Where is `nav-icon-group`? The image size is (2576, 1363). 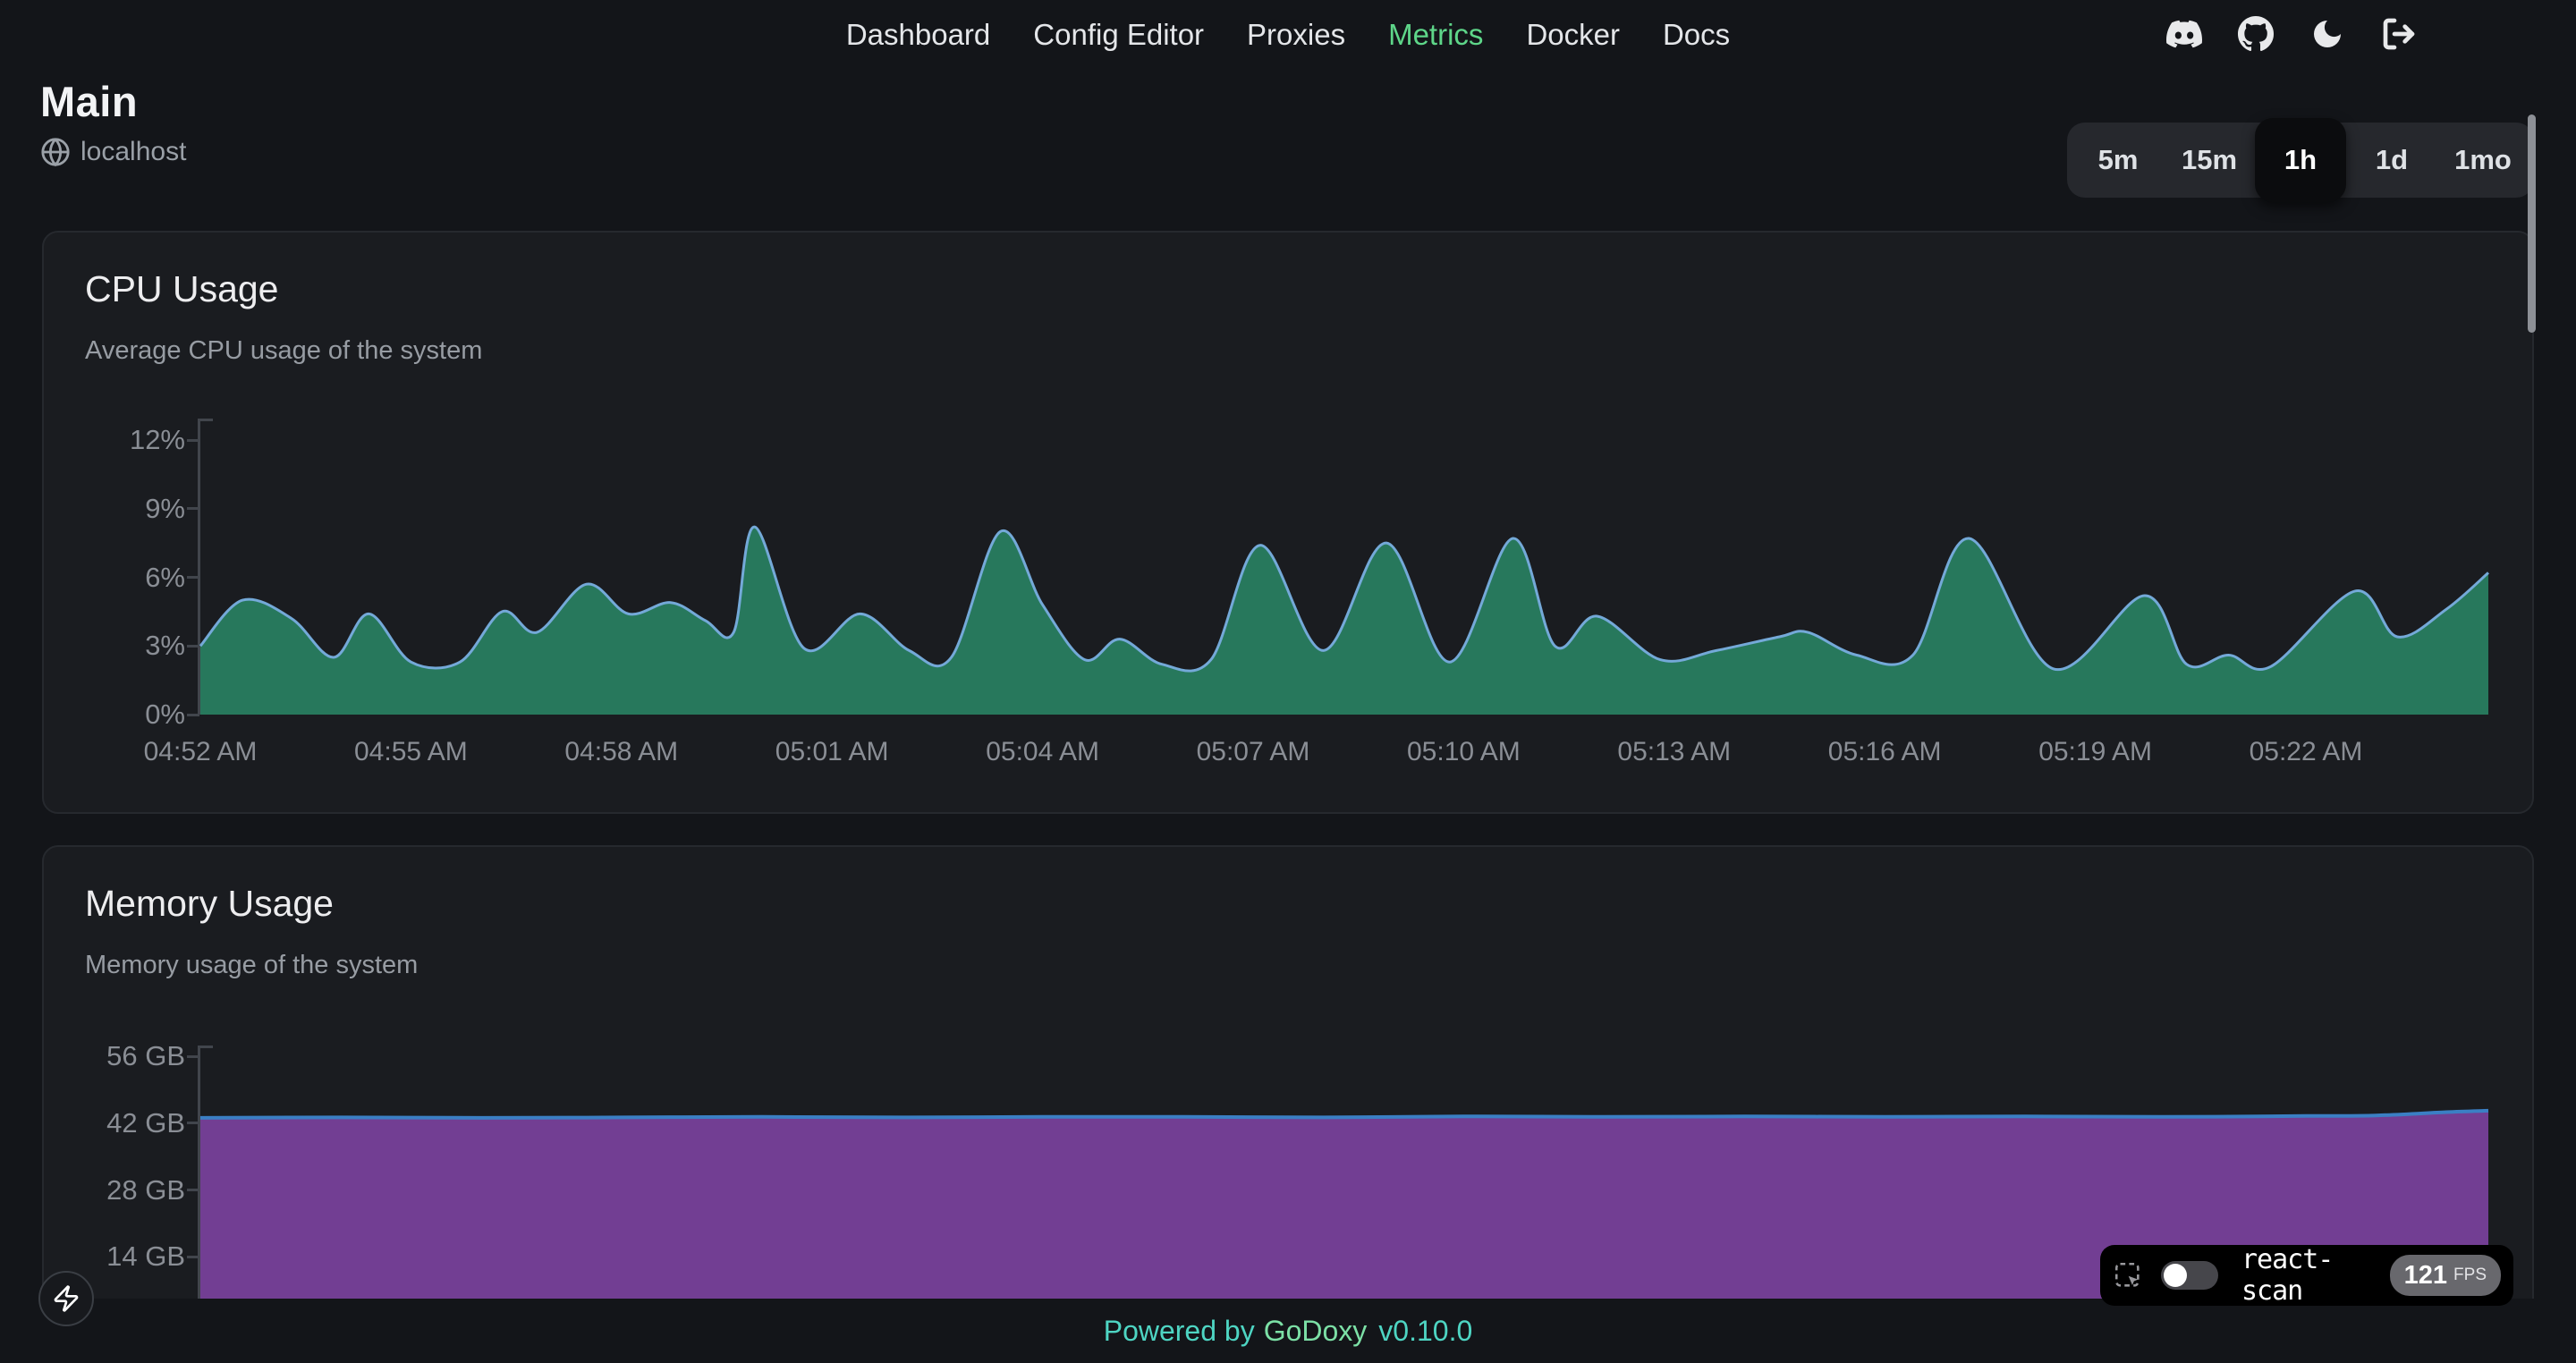 nav-icon-group is located at coordinates (2292, 34).